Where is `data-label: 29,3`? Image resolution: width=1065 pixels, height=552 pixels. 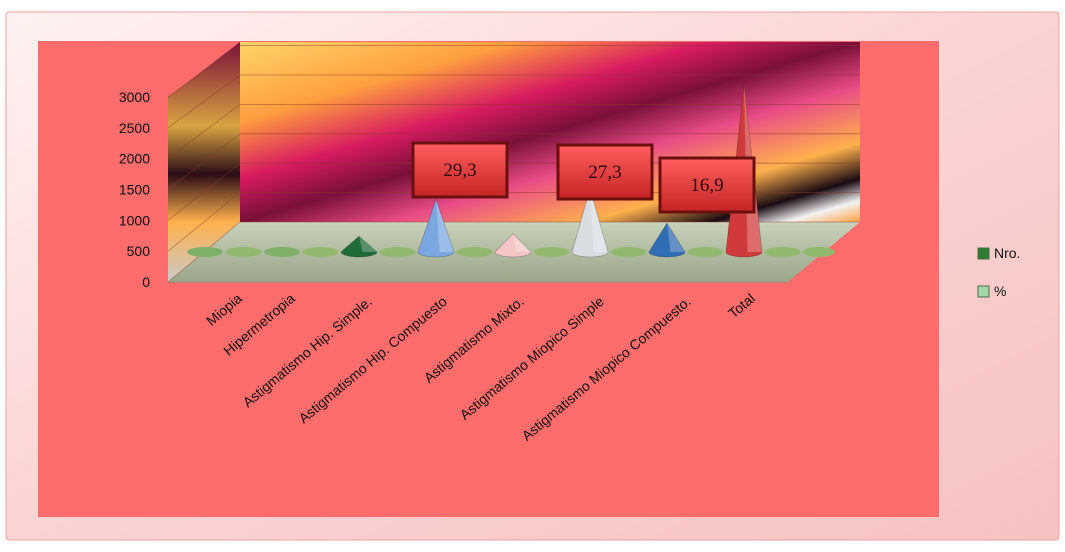
data-label: 29,3 is located at coordinates (459, 170).